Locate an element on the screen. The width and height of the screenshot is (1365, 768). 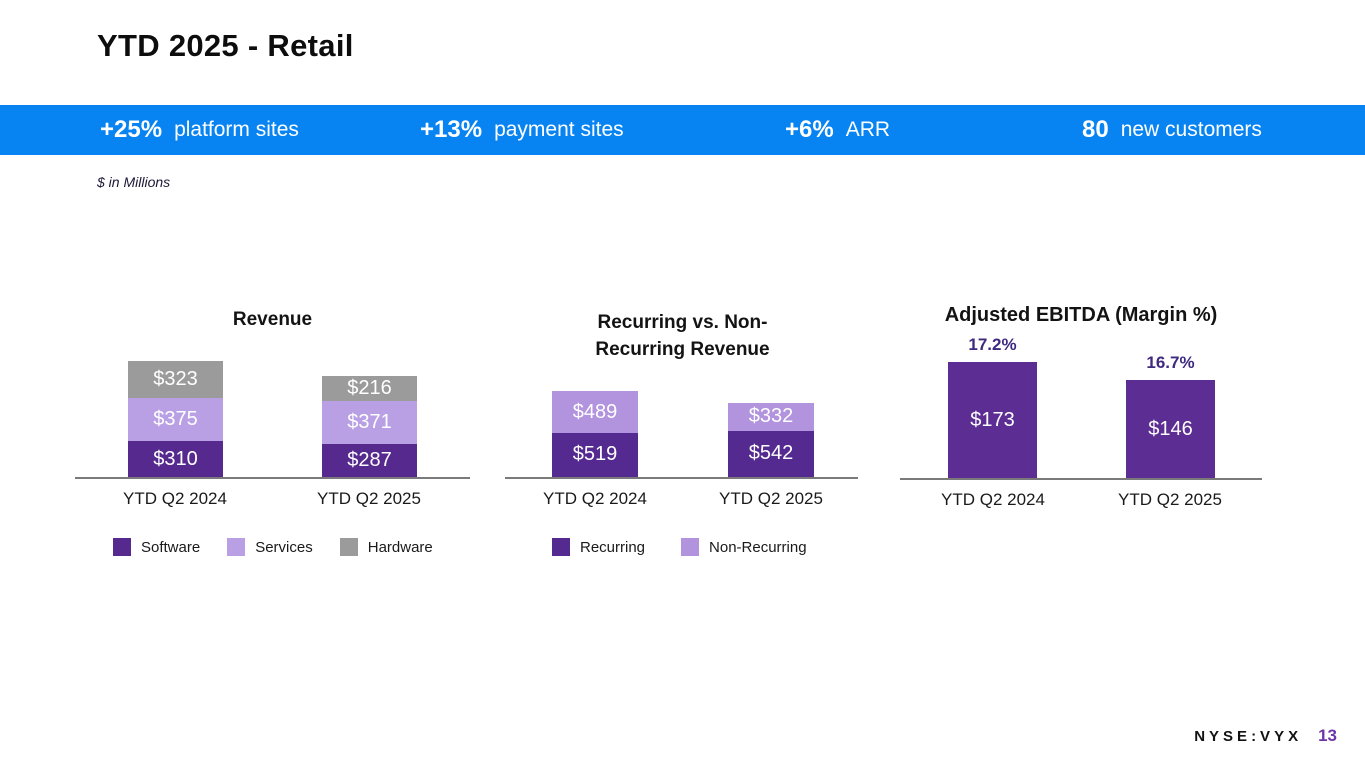
bar-segment: $489 is located at coordinates (595, 412).